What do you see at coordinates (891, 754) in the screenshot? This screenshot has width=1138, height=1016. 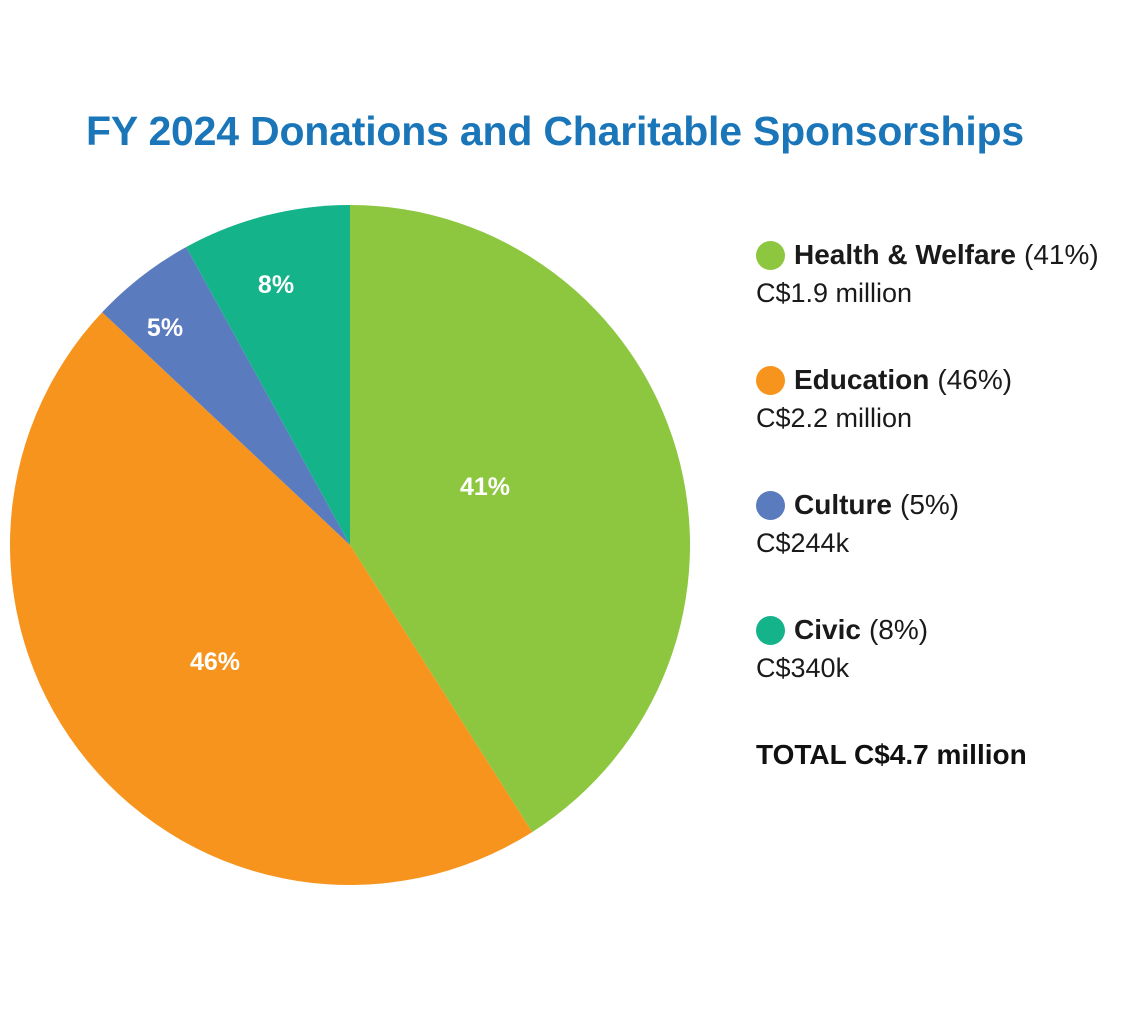 I see `total-label: TOTAL C$4.7 million` at bounding box center [891, 754].